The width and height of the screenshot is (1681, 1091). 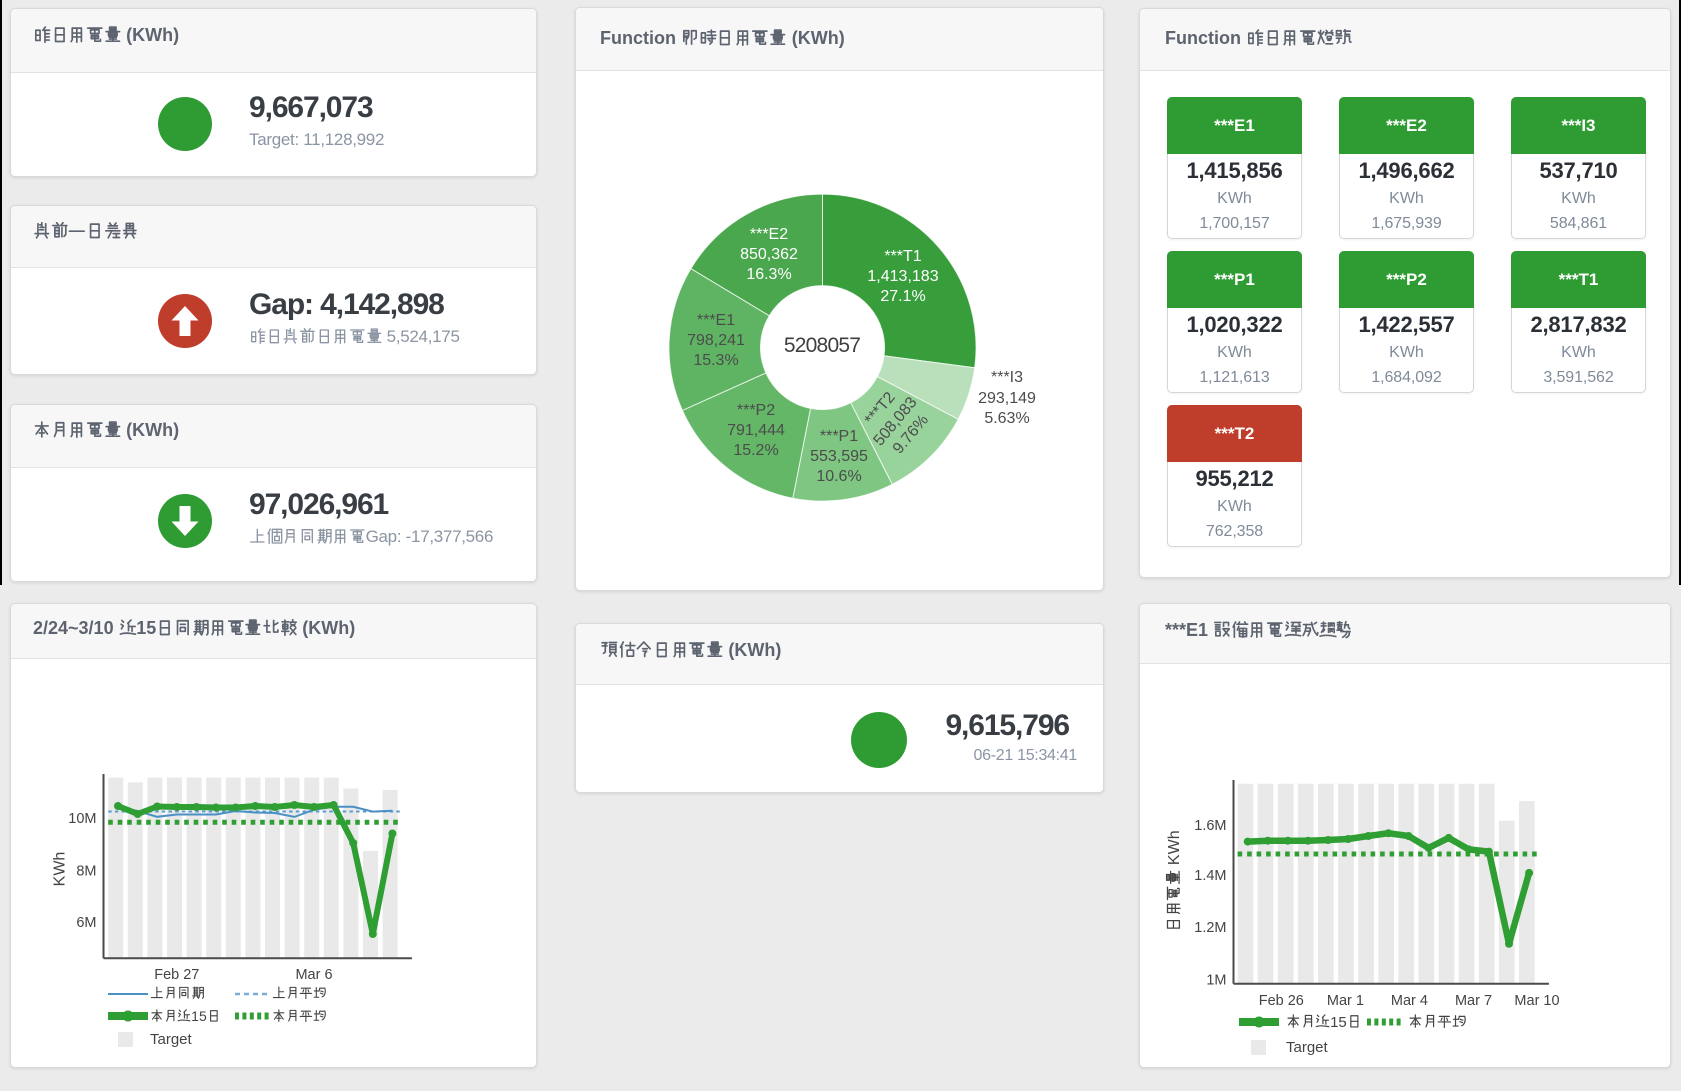 What do you see at coordinates (86, 871) in the screenshot?
I see `svg-text: 8M` at bounding box center [86, 871].